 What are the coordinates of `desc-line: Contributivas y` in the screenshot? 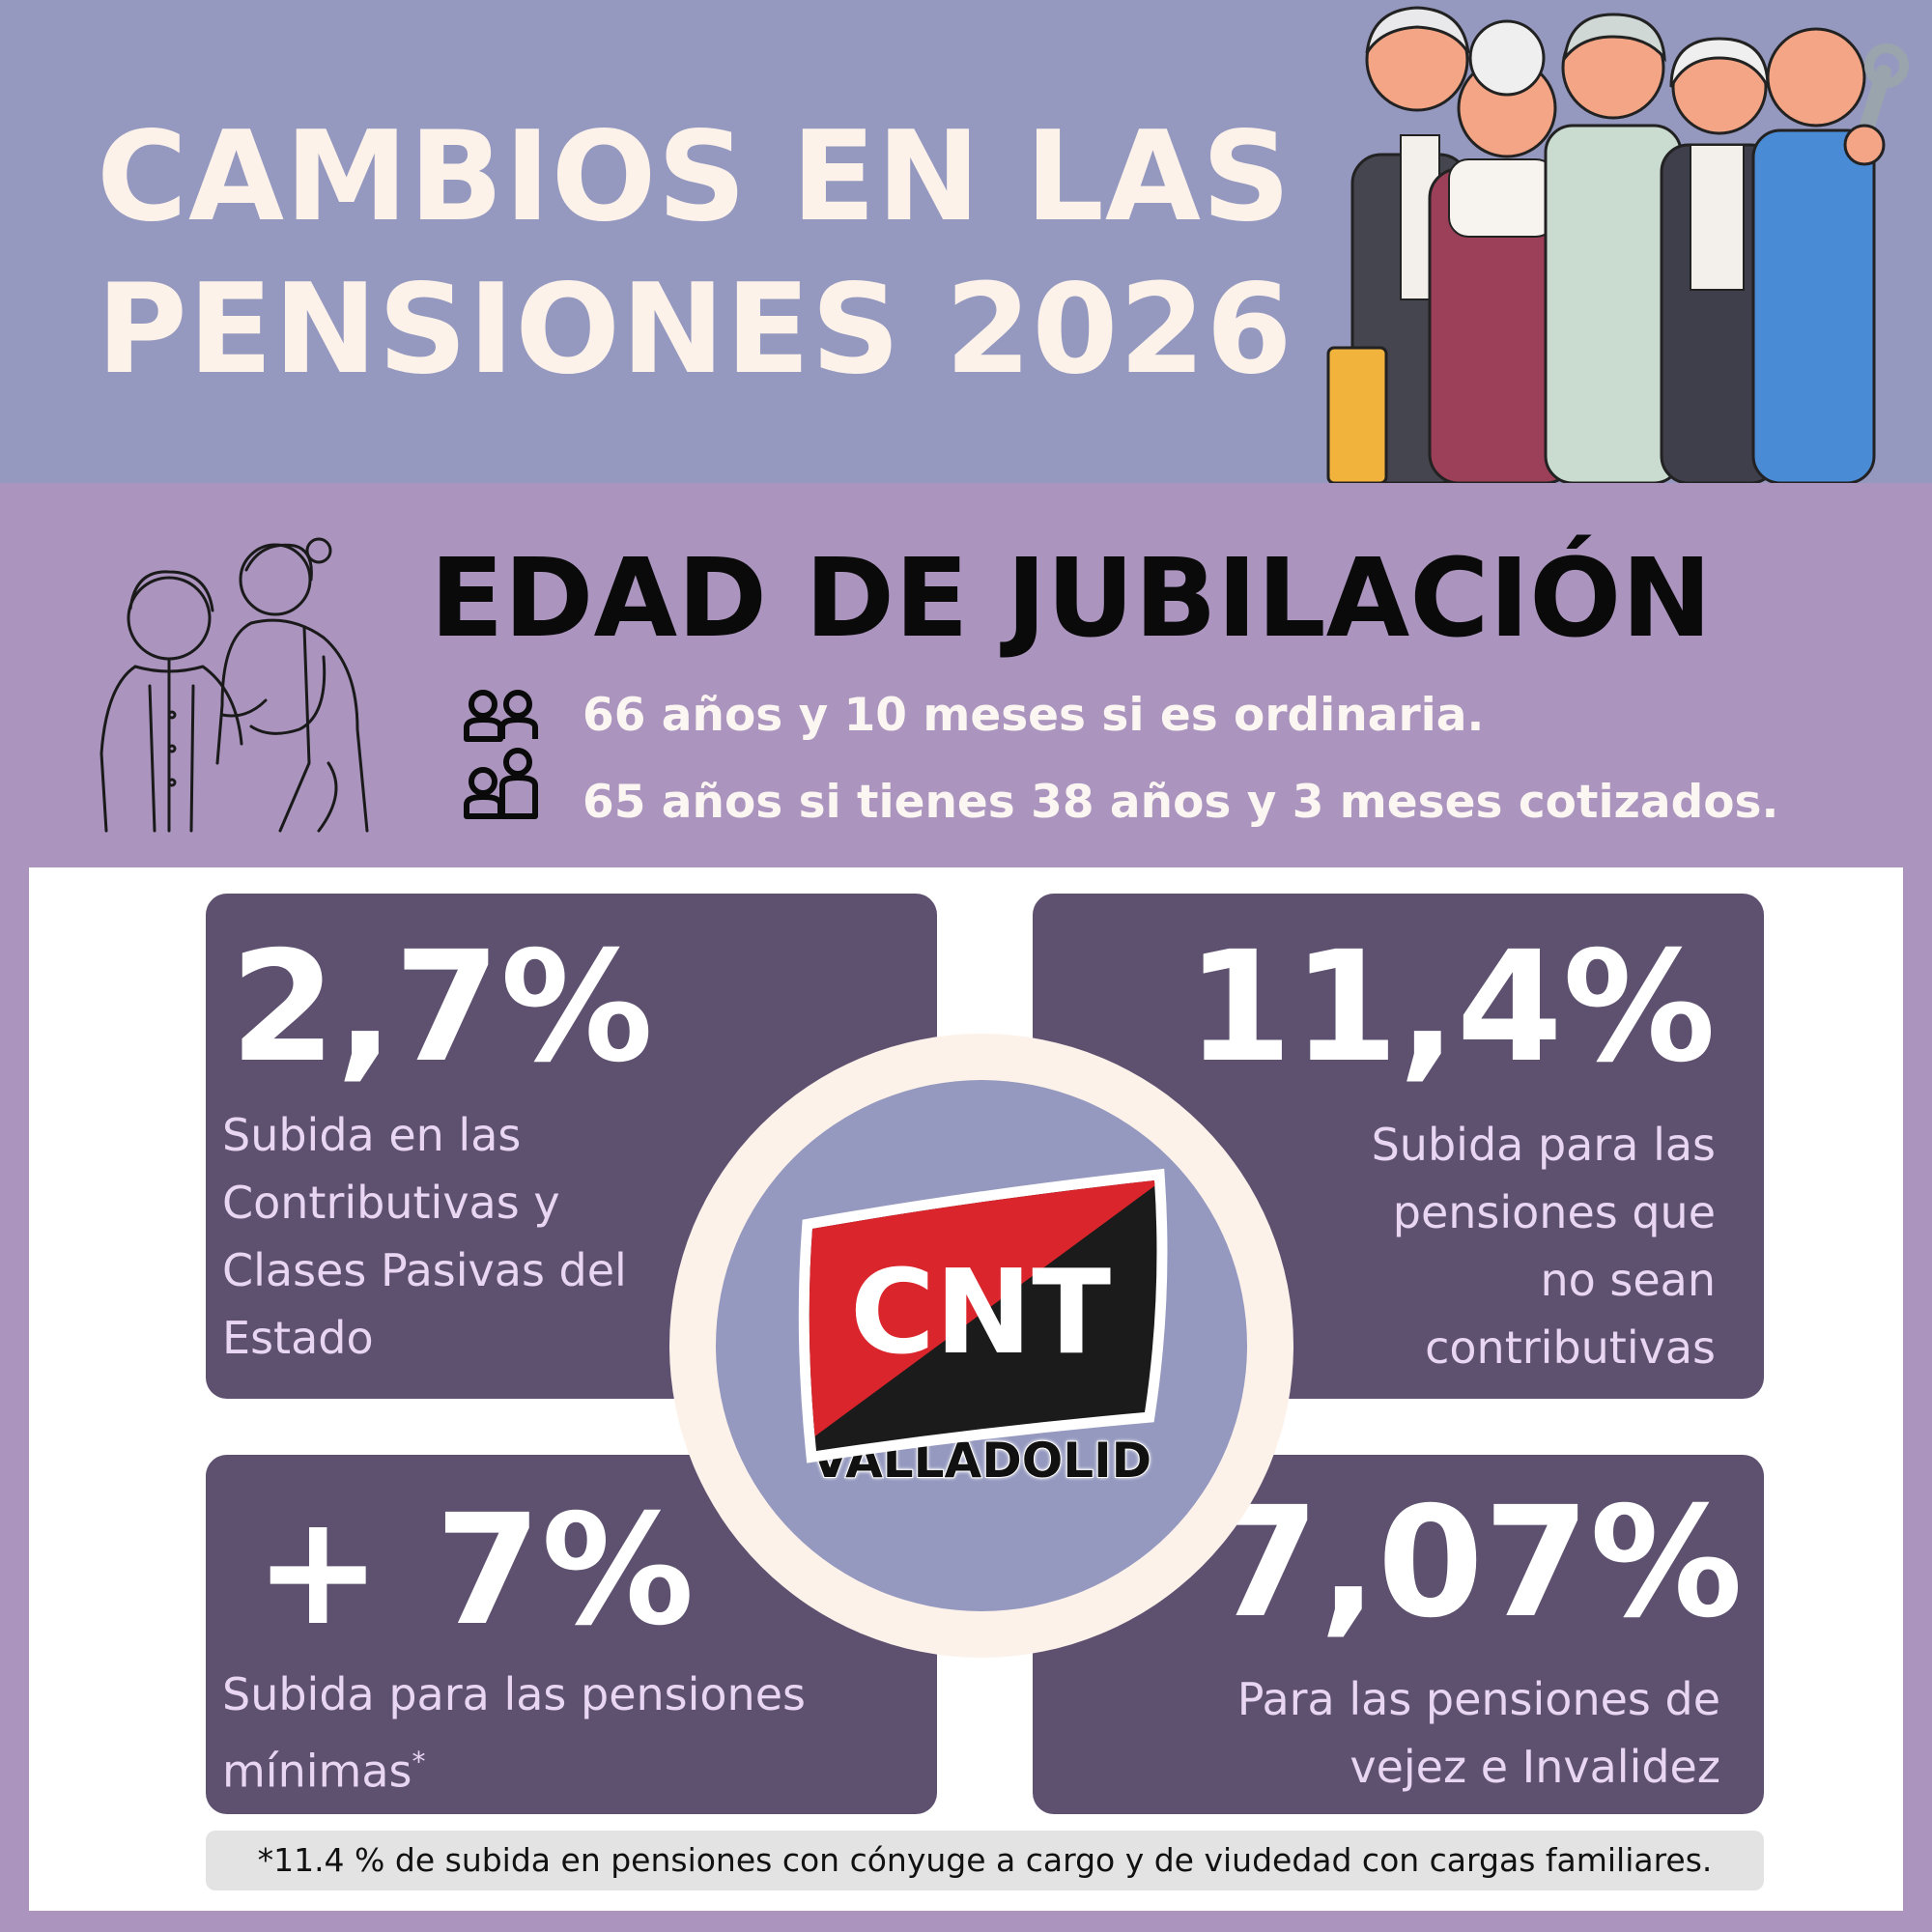 It's located at (391, 1203).